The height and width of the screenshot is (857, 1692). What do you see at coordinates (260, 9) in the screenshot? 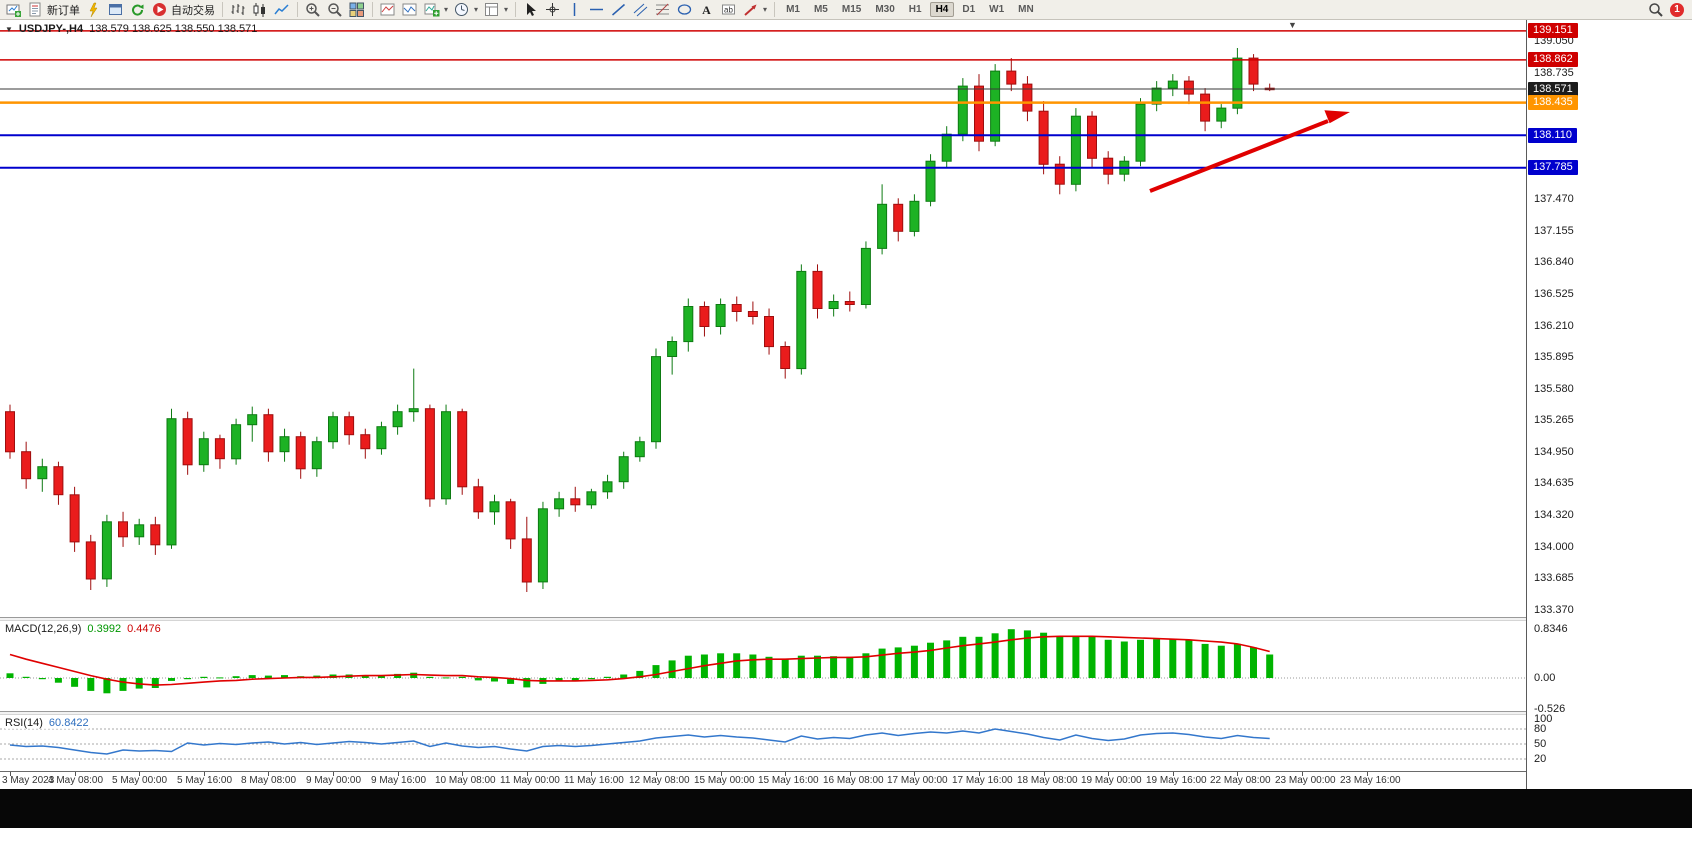
I see `candlestick-chart-button` at bounding box center [260, 9].